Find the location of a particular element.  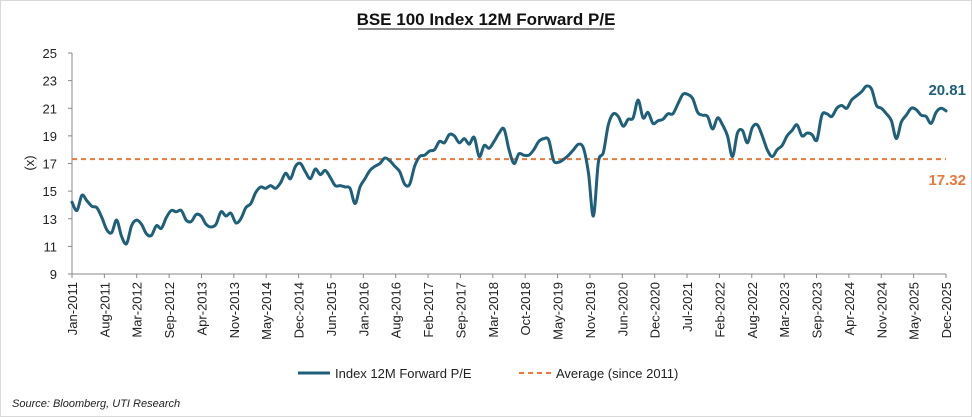

y-tick-labels: 9 11 13 15 17 19 21 23 25 is located at coordinates (50, 164).